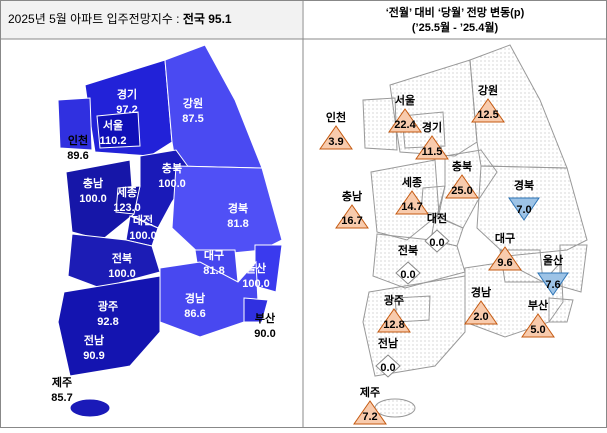 This screenshot has height=433, width=607. What do you see at coordinates (455, 12) in the screenshot?
I see `right-title: ‘전월’ 대비 ‘당월’ 전망 변동(p)` at bounding box center [455, 12].